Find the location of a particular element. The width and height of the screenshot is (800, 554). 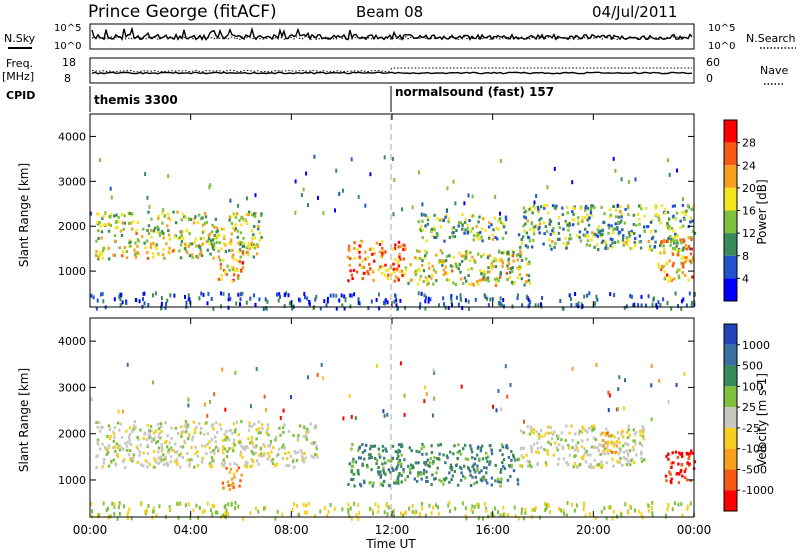

velocity-ytick-label-1: 2000 is located at coordinates (72, 434).